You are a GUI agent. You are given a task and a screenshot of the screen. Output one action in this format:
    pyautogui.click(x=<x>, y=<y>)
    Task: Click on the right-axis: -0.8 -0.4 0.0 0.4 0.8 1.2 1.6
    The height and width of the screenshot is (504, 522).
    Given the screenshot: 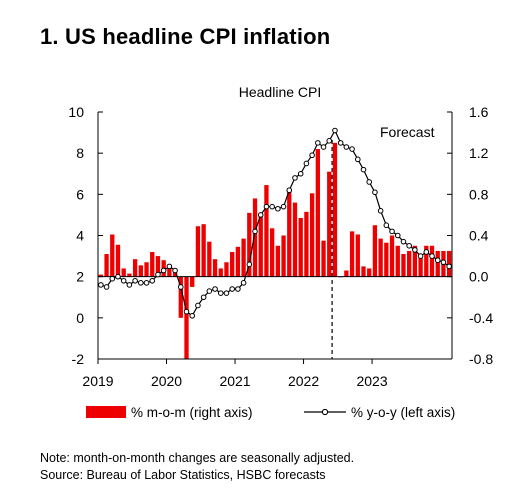 What is the action you would take?
    pyautogui.click(x=470, y=235)
    